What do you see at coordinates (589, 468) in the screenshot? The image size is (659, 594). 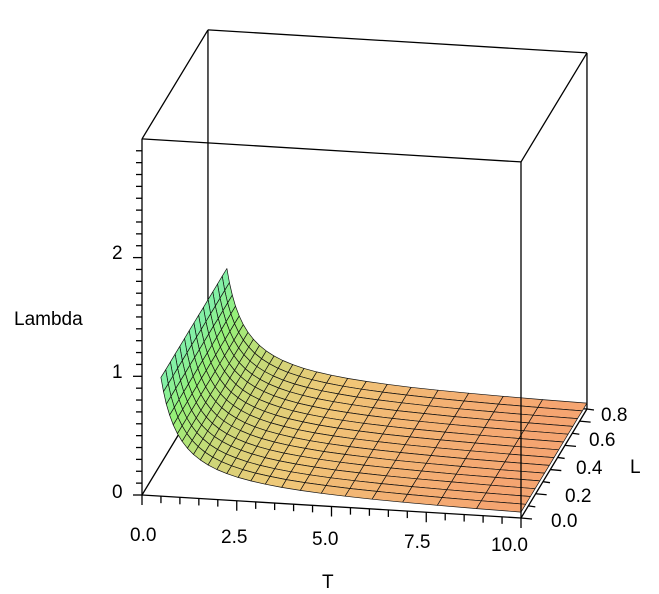 I see `y-tick-label-2: 0.4` at bounding box center [589, 468].